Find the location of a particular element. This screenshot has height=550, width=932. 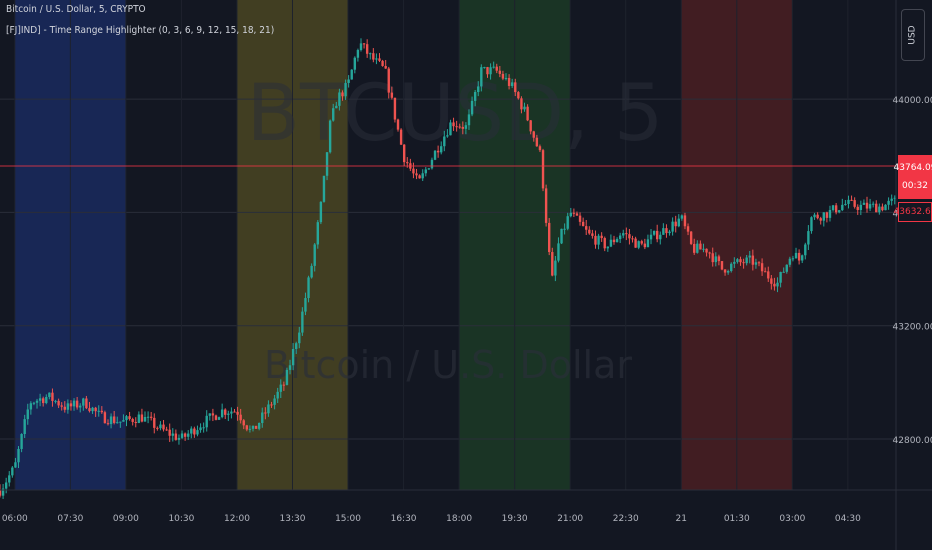

y-tick-label: 42800.00 is located at coordinates (912, 441).